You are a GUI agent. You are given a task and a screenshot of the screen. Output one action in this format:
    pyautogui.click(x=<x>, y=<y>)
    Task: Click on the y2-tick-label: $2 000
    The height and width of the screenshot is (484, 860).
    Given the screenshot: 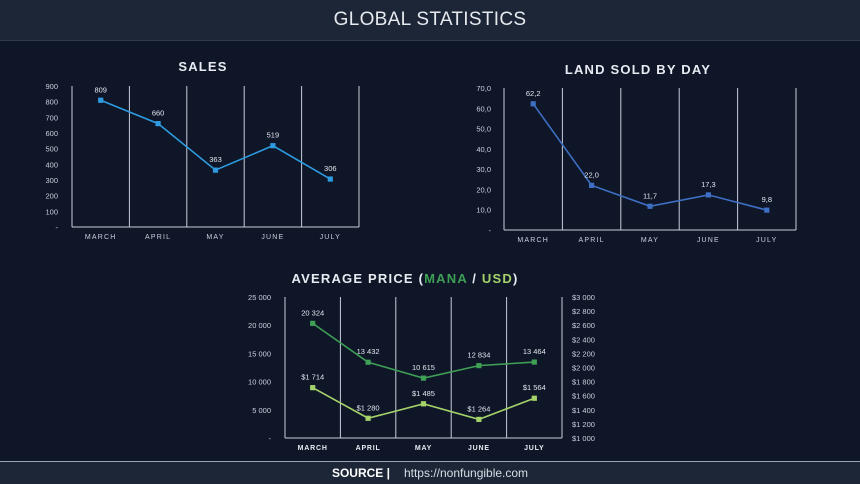 What is the action you would take?
    pyautogui.click(x=583, y=368)
    